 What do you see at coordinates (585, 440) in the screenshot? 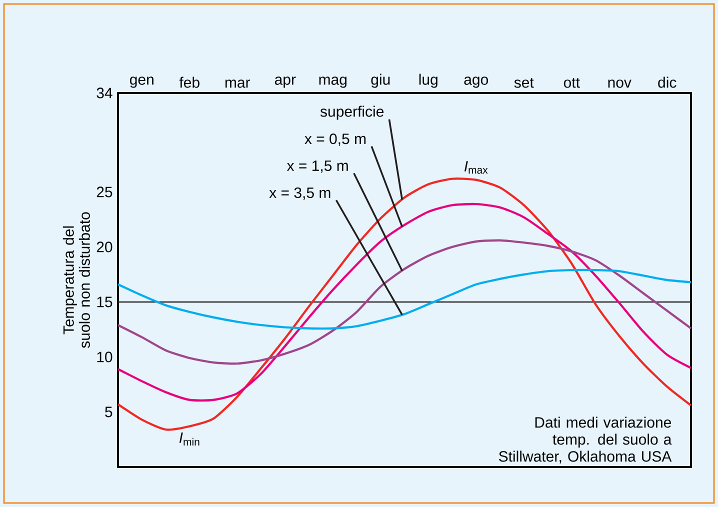
I see `annotation: Dati medi variazione temp. del suolo a Stillwater, Oklahoma USA` at bounding box center [585, 440].